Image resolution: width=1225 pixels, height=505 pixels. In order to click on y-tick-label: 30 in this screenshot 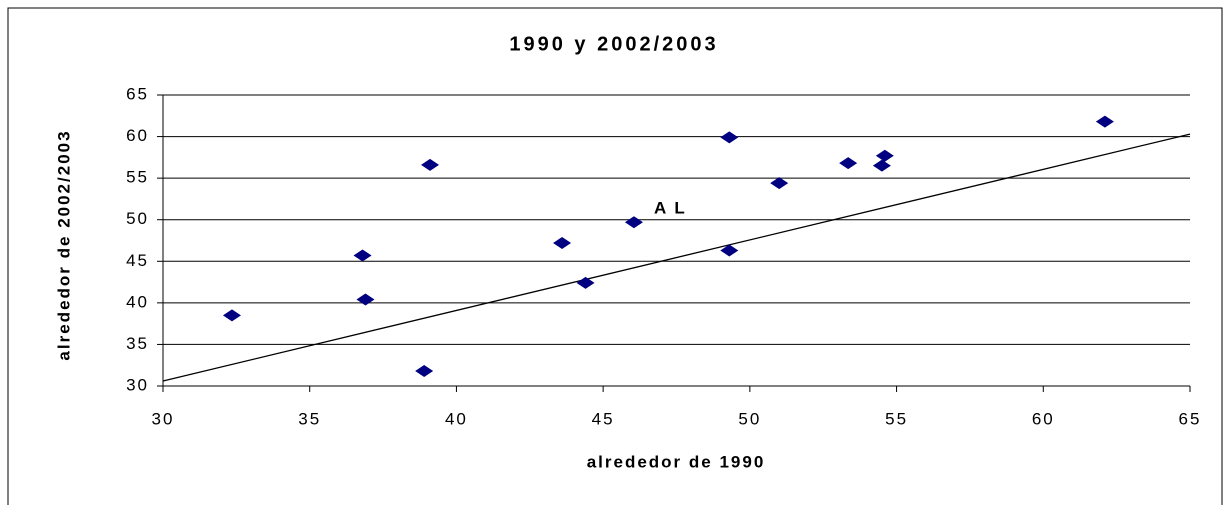, I will do `click(137, 384)`.